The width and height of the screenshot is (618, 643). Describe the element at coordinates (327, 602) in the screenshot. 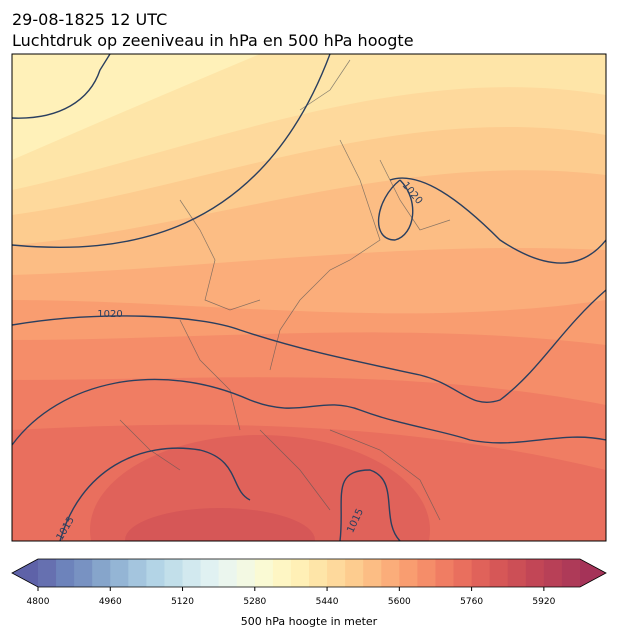

I see `colorbar-tick-label: 5440` at that location.